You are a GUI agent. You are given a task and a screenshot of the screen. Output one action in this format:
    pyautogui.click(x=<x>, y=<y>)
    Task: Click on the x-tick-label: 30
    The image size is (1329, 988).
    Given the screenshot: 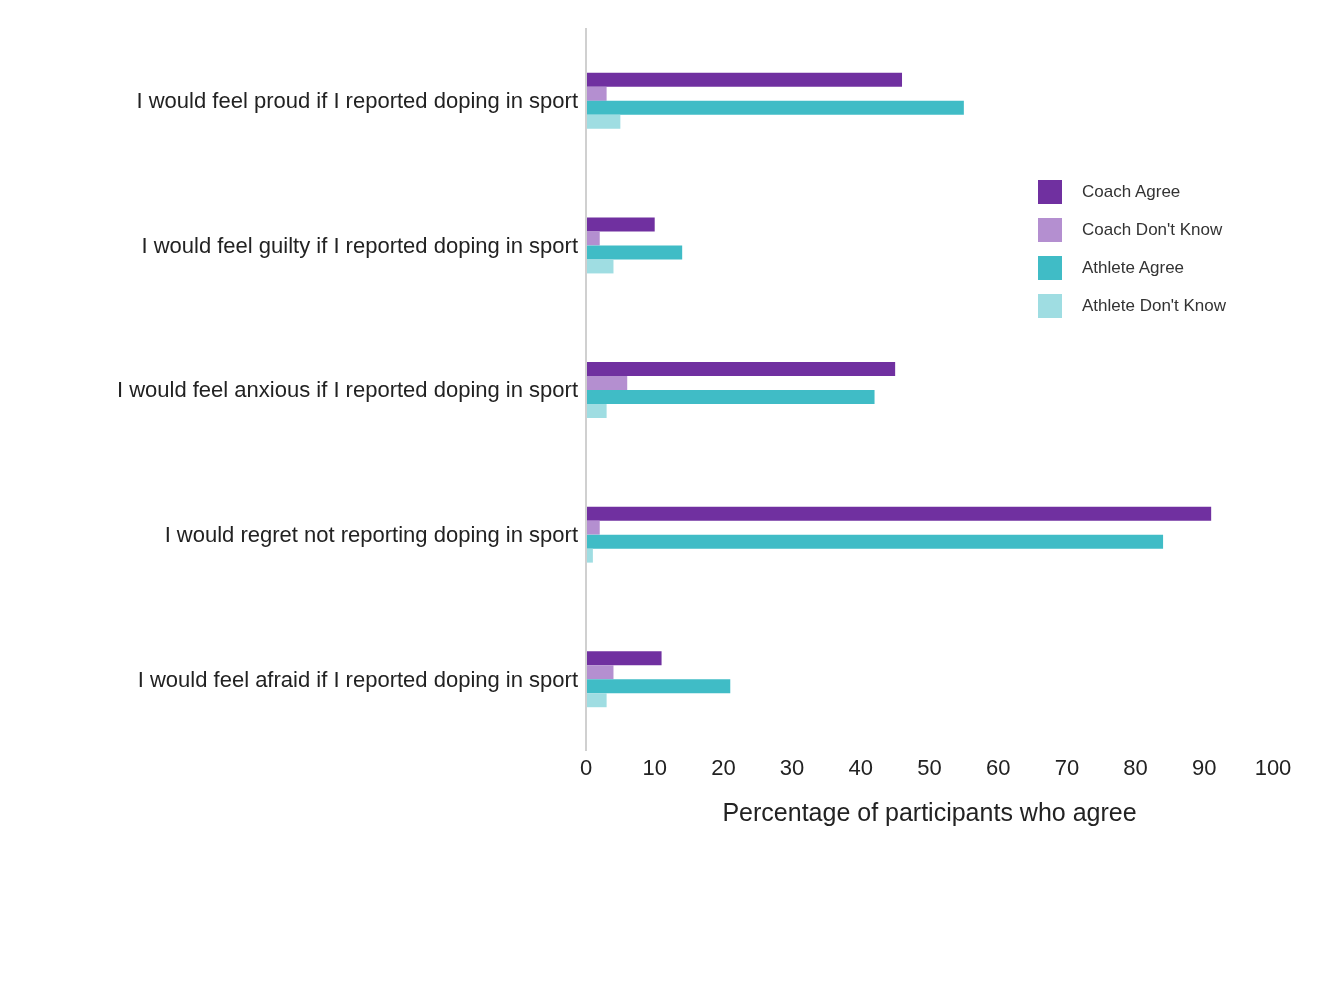 What is the action you would take?
    pyautogui.click(x=792, y=767)
    